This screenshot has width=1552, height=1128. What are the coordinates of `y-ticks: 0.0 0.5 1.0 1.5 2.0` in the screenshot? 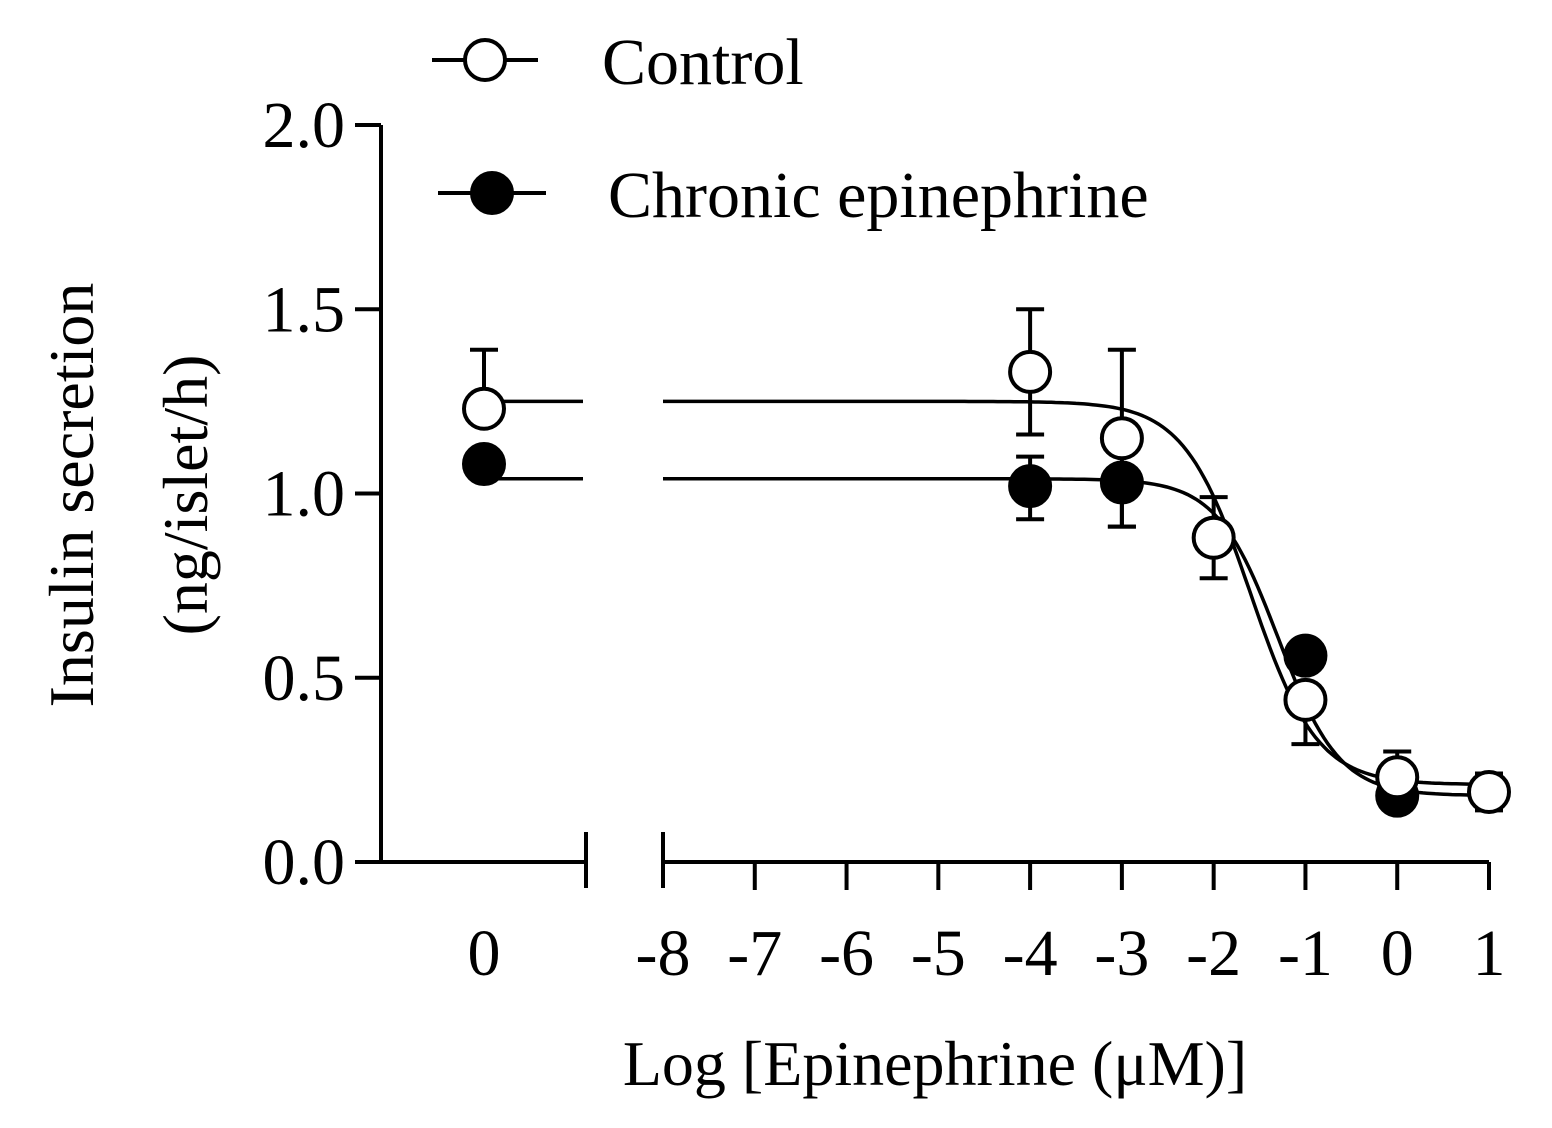 It's located at (322, 494).